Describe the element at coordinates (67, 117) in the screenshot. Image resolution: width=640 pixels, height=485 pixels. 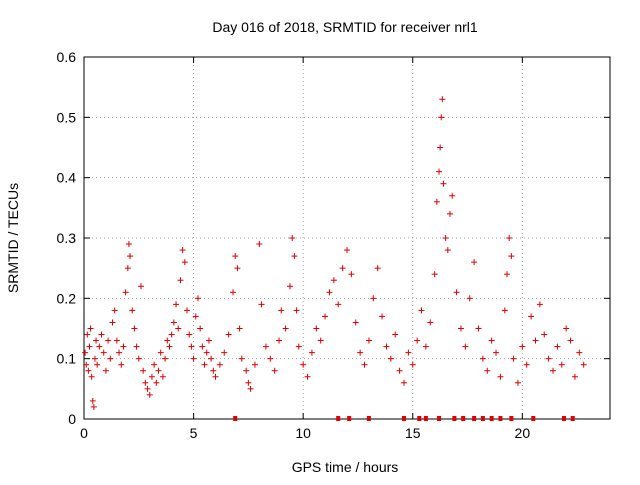
I see `y-tick-label: 0.5` at that location.